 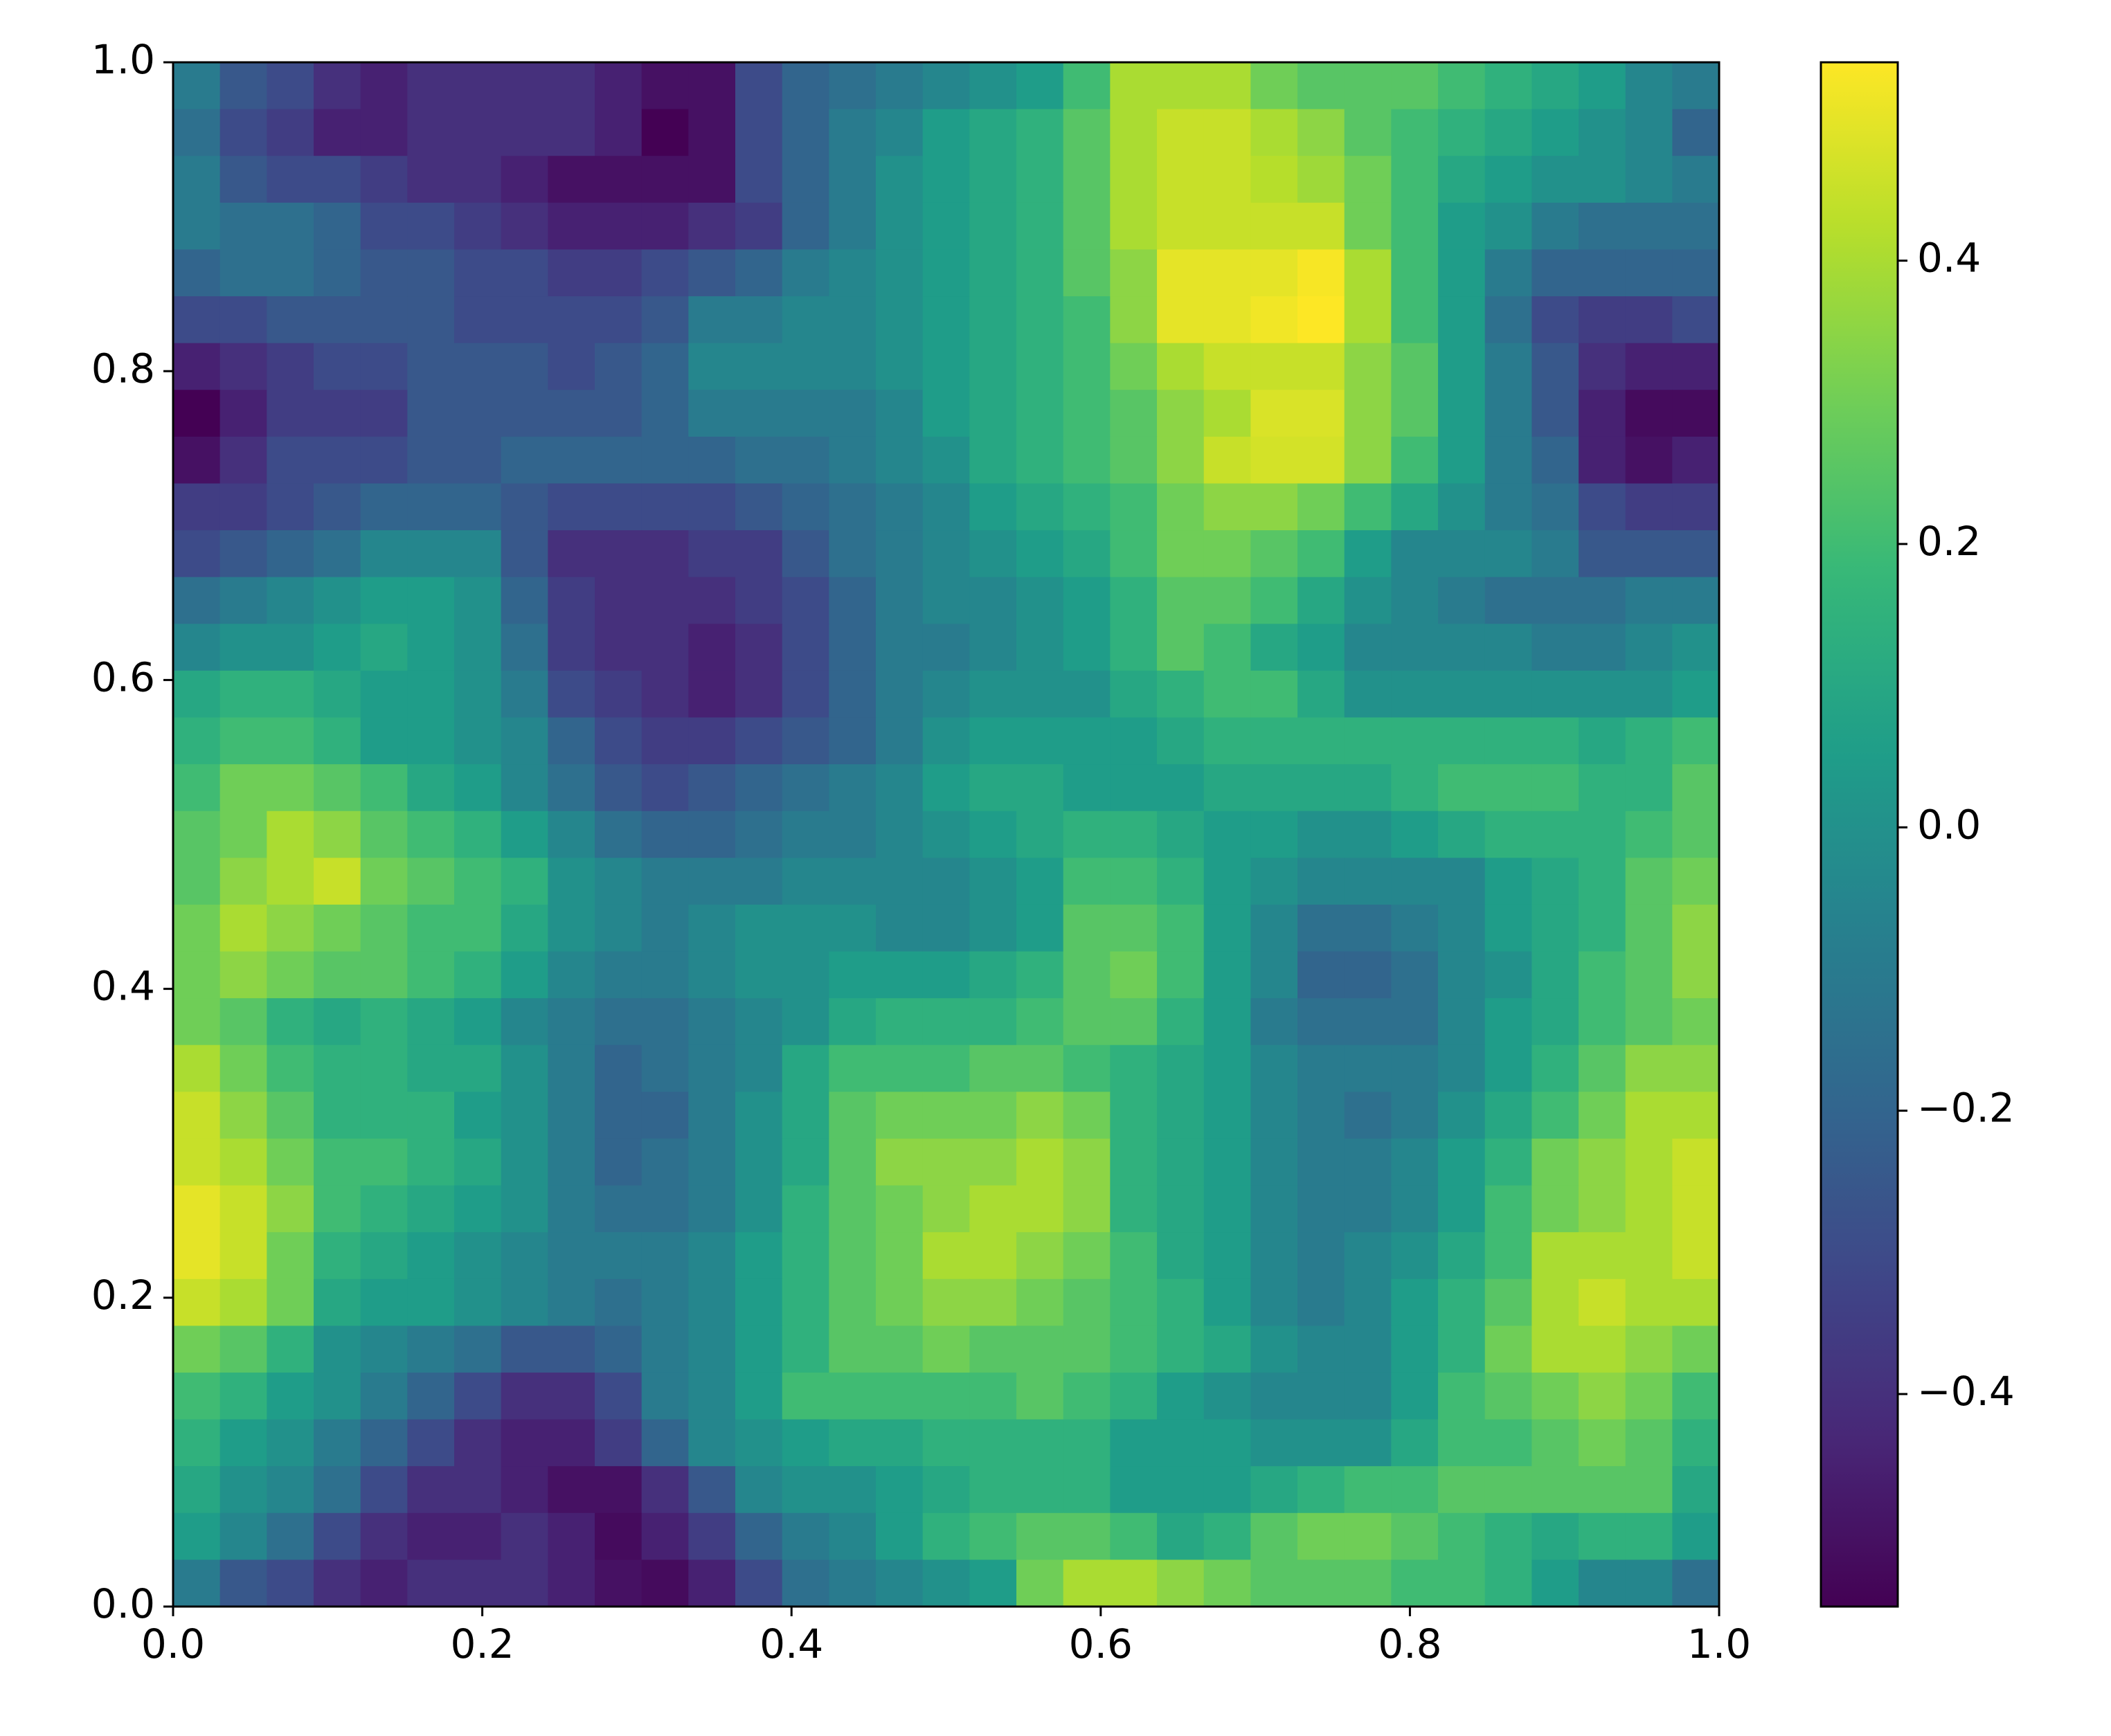 What do you see at coordinates (1949, 258) in the screenshot?
I see `colorbar-tick-label: 0.4` at bounding box center [1949, 258].